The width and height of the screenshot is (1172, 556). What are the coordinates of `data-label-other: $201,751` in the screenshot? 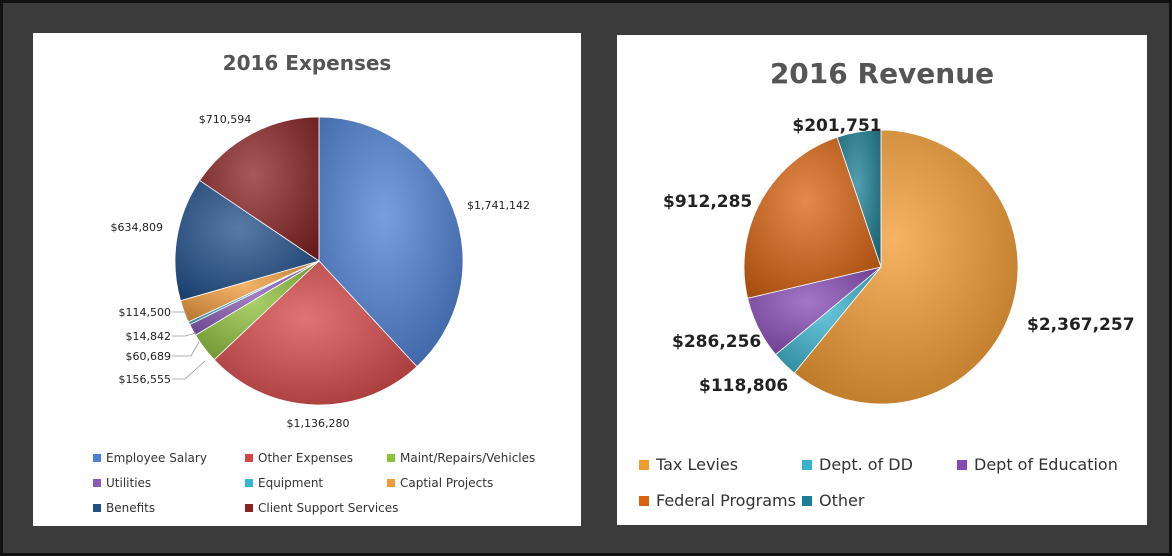 It's located at (836, 126).